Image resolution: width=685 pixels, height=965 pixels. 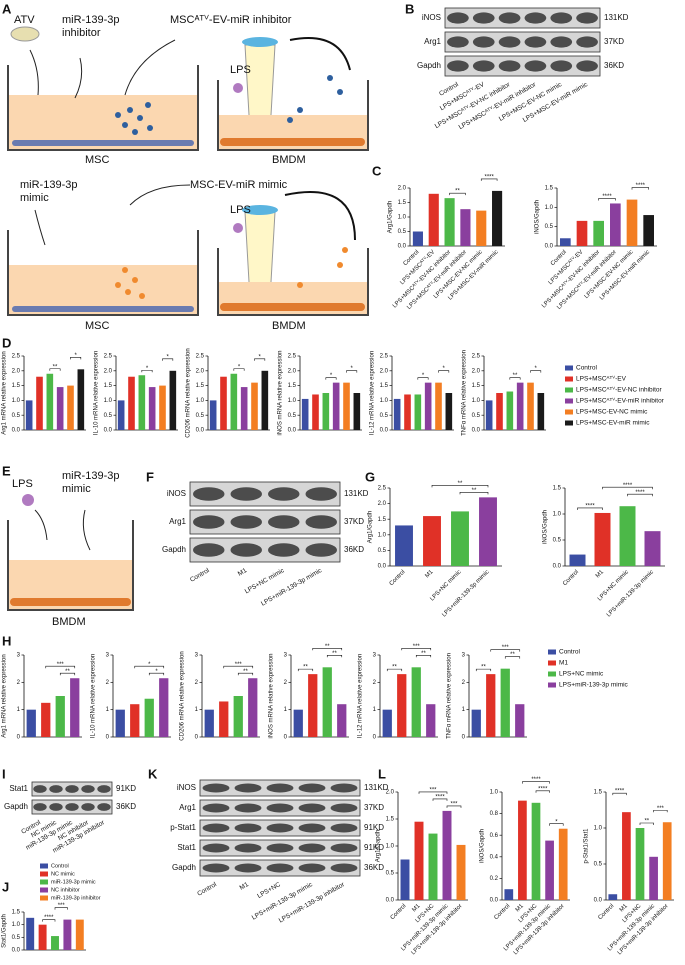 I want to click on size-label: 91KD, so click(x=126, y=788).